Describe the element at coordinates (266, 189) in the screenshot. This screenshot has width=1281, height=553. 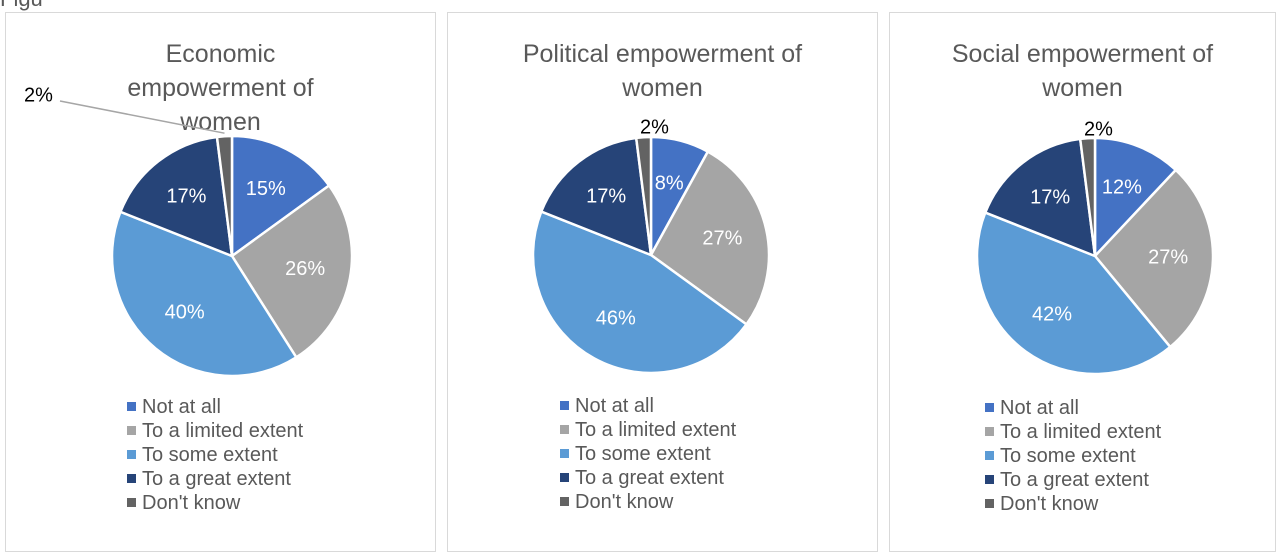
I see `data-label-not-at-all: 15%` at that location.